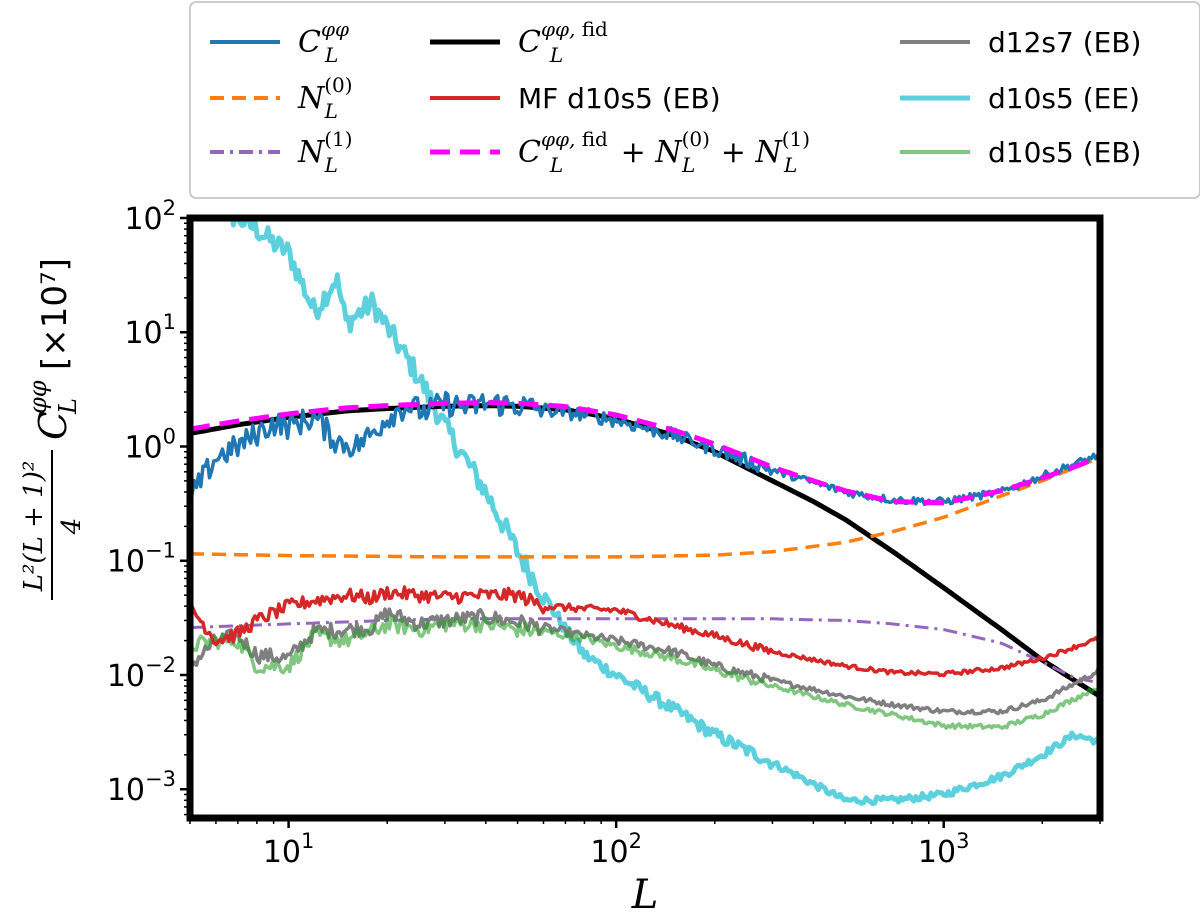 The image size is (1200, 920). Describe the element at coordinates (281, 152) in the screenshot. I see `legend-item-n1: N(1) L` at that location.